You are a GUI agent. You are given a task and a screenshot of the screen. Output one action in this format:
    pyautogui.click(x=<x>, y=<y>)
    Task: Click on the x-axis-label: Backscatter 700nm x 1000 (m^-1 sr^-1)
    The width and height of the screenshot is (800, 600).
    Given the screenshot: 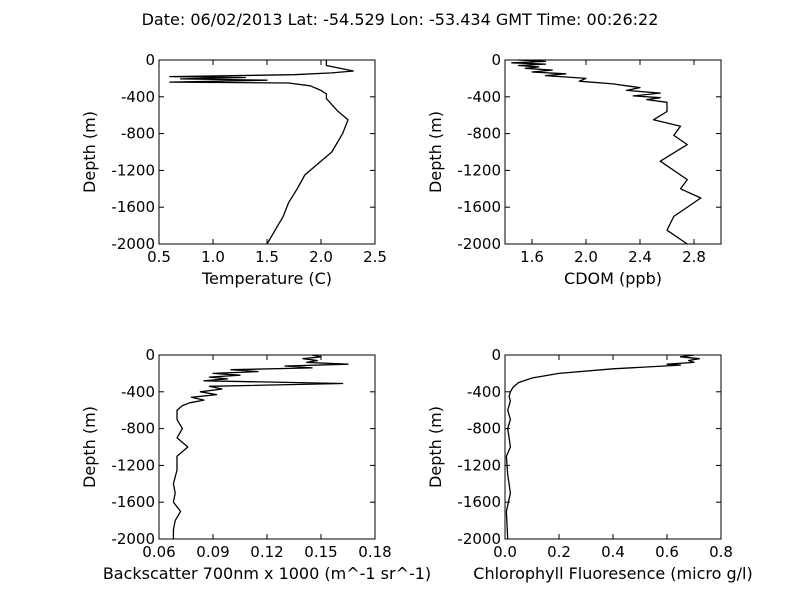 What is the action you would take?
    pyautogui.click(x=267, y=573)
    